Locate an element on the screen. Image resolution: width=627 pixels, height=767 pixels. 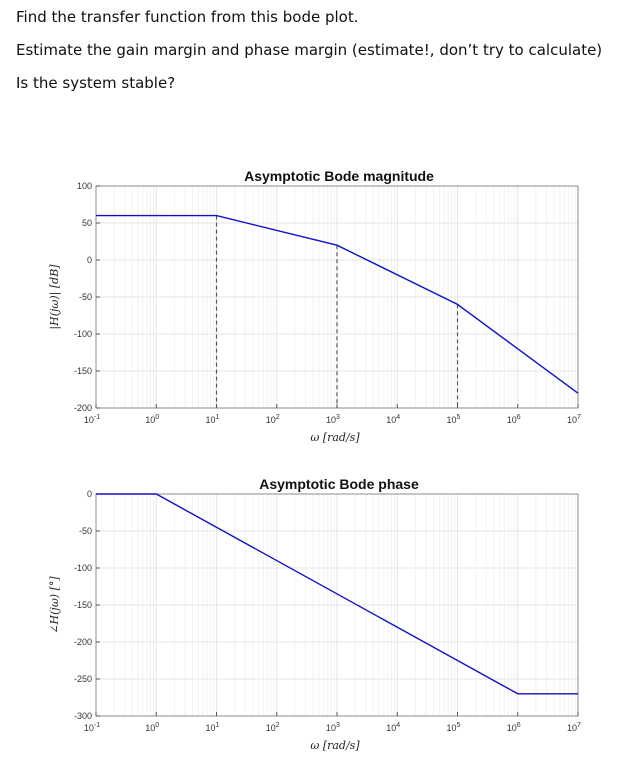
y-tick-label: 50 is located at coordinates (87, 223).